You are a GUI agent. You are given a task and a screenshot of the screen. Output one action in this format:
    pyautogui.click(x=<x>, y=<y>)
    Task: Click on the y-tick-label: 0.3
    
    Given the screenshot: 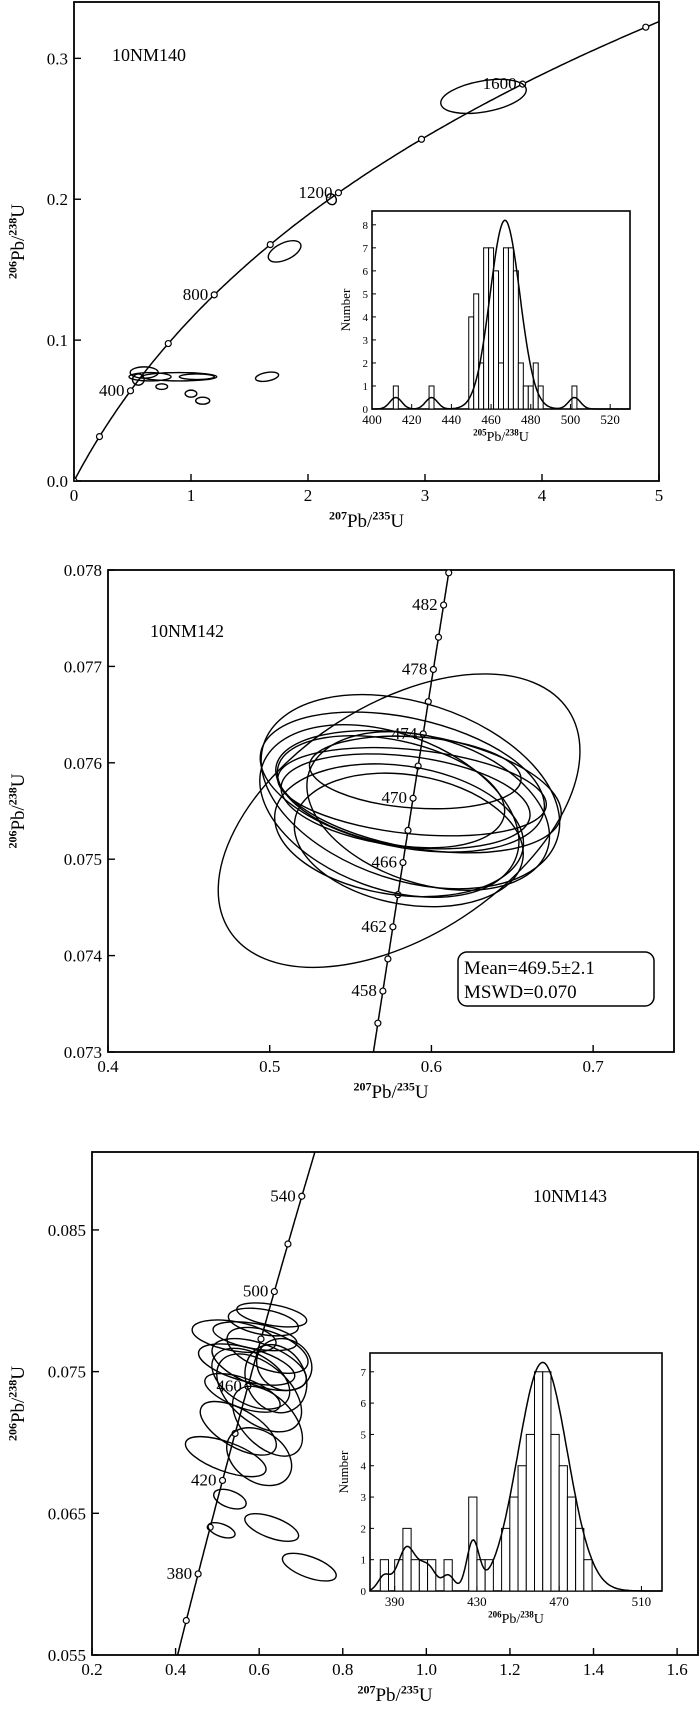 What is the action you would take?
    pyautogui.click(x=57, y=58)
    